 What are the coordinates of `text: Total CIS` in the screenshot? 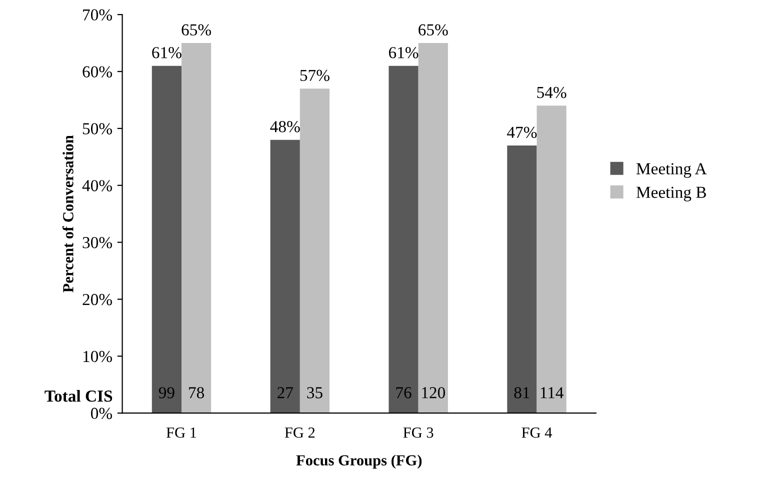 It's located at (78, 396).